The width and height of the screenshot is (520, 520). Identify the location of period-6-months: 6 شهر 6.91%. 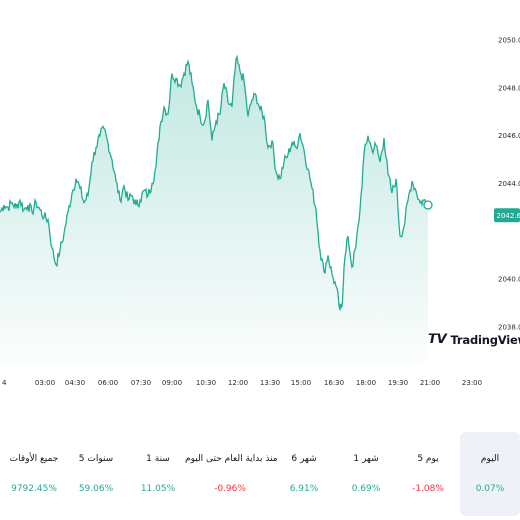
(304, 474).